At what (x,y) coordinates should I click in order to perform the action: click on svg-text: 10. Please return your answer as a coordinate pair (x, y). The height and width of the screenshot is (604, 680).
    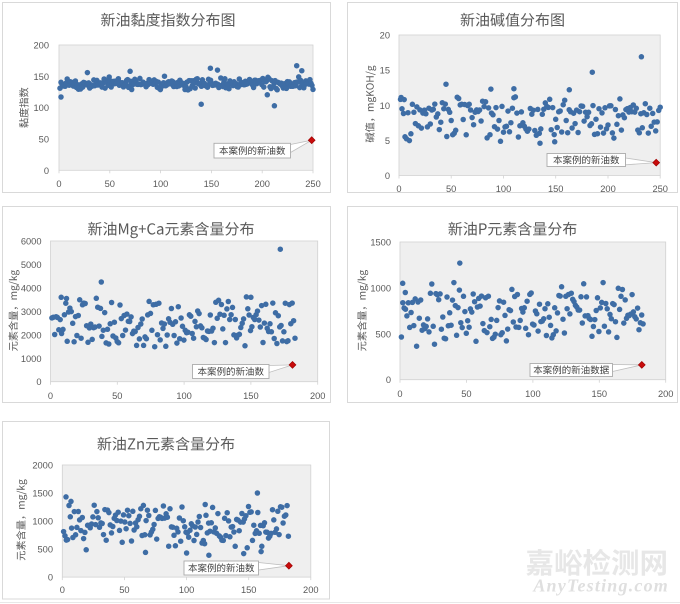
    Looking at the image, I should click on (385, 106).